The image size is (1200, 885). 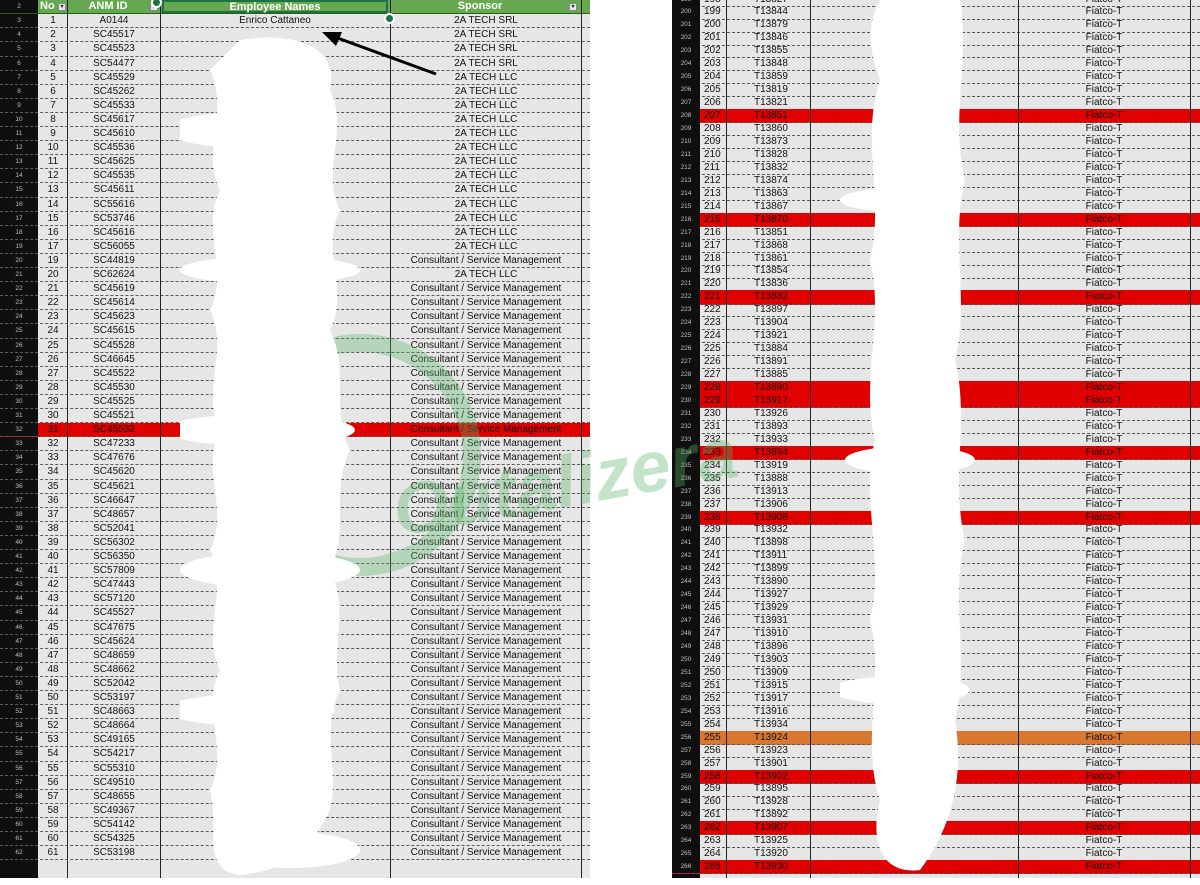 What do you see at coordinates (53, 810) in the screenshot?
I see `no-cell: 58` at bounding box center [53, 810].